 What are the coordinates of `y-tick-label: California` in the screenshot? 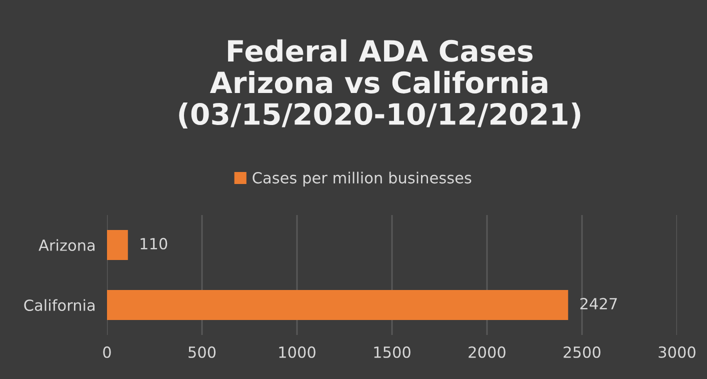 It's located at (59, 305).